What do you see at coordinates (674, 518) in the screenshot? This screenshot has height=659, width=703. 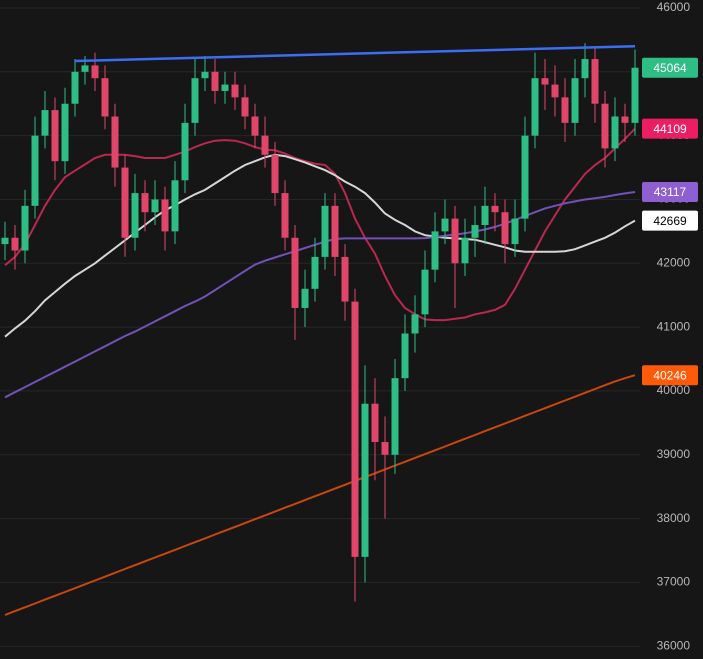 I see `y-tick-label: 38000` at bounding box center [674, 518].